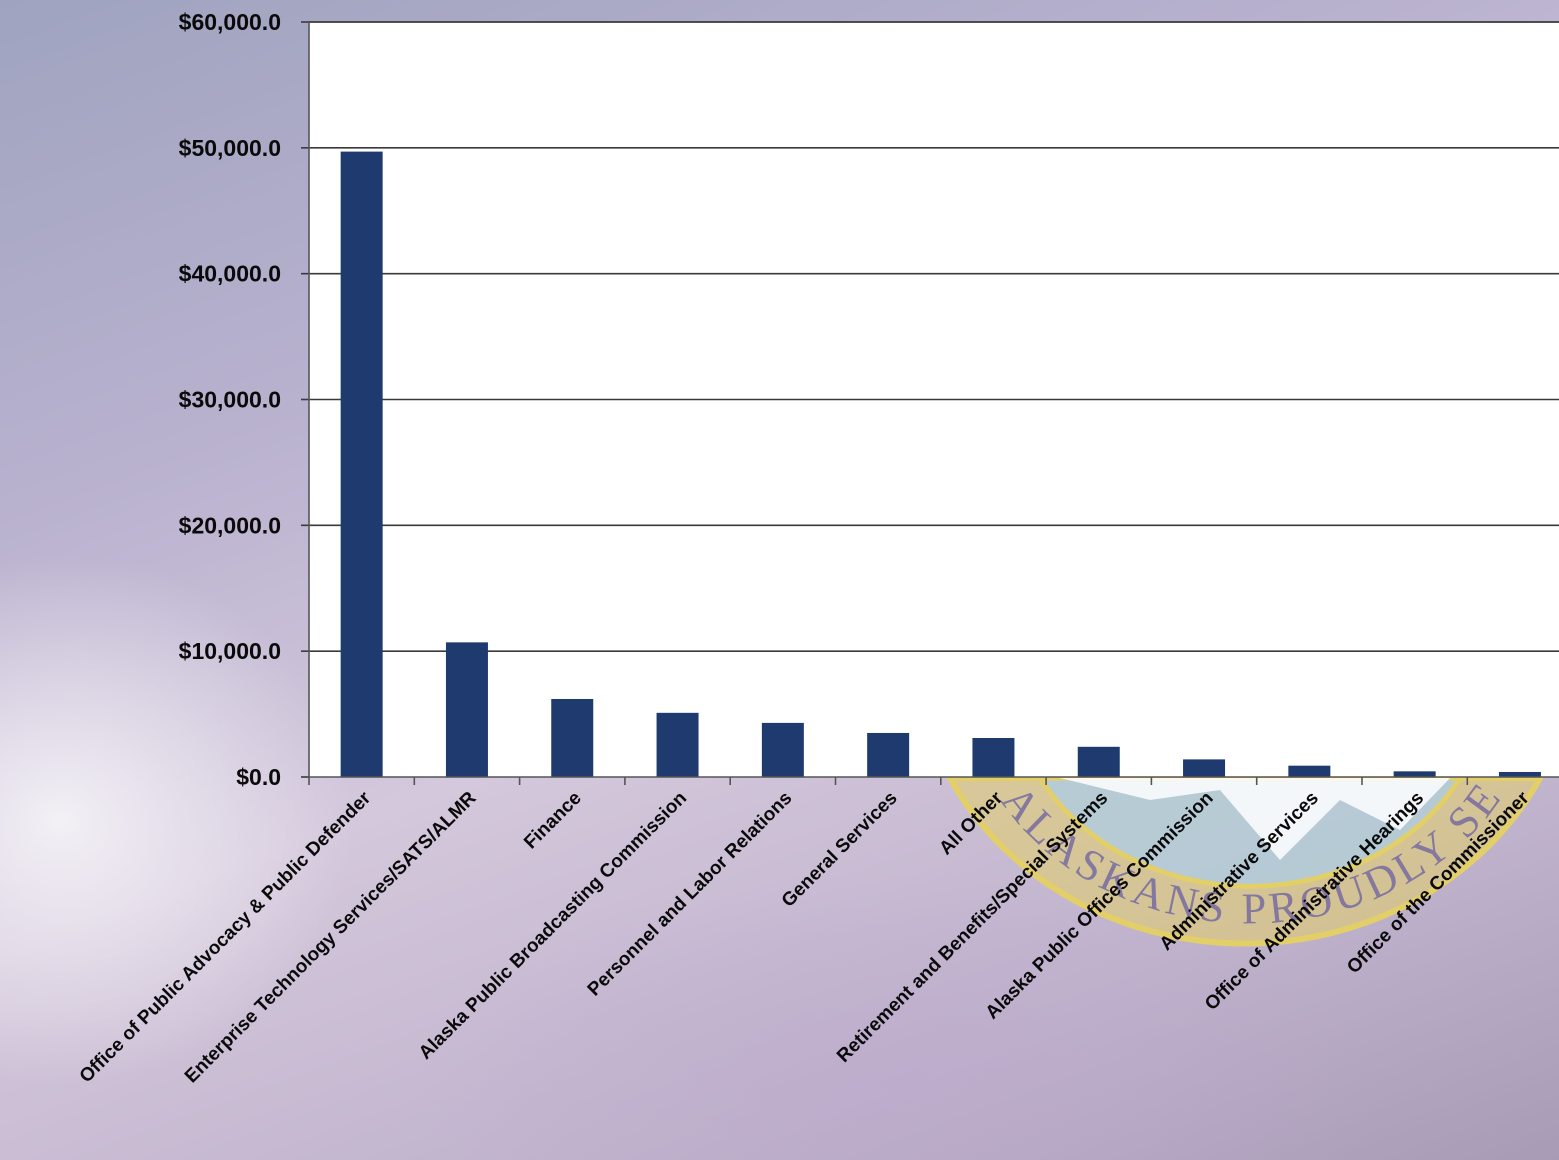 This screenshot has width=1559, height=1160. What do you see at coordinates (690, 894) in the screenshot?
I see `x-axis-category-label: Personnel and Labor Relations` at bounding box center [690, 894].